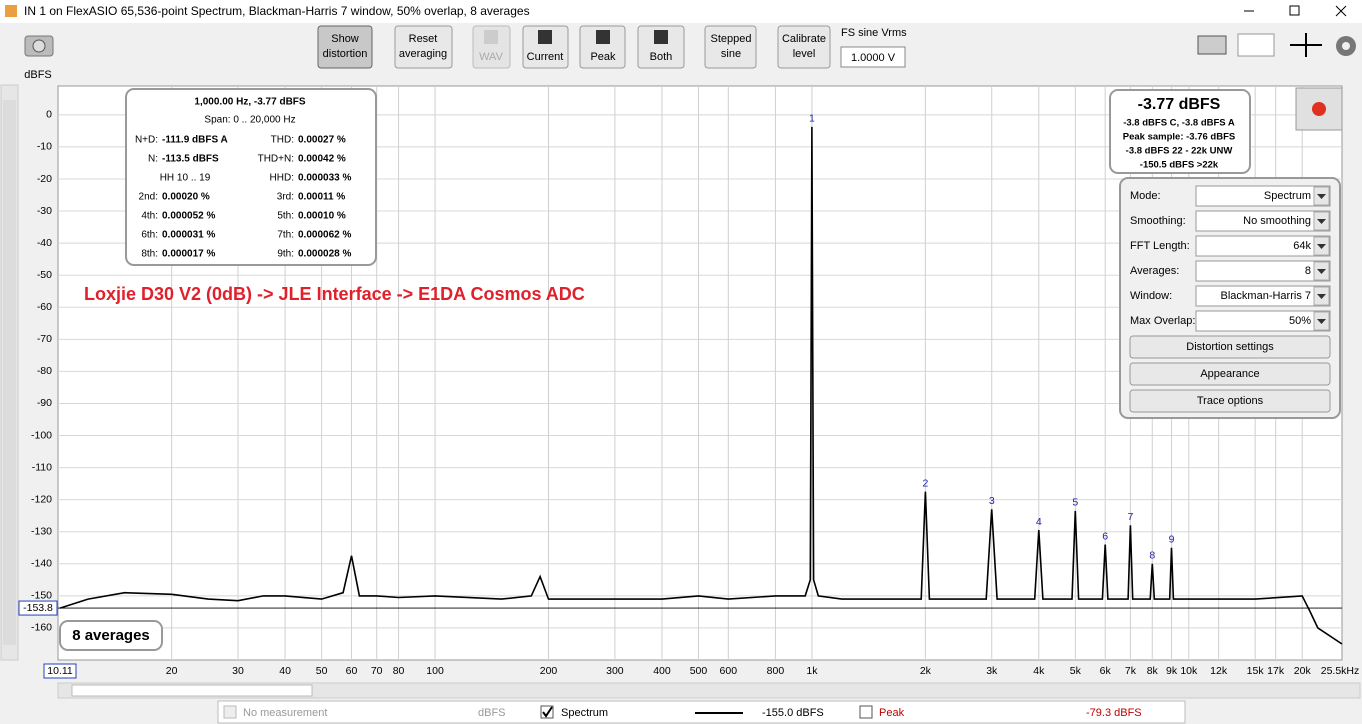 Image resolution: width=1362 pixels, height=724 pixels. I want to click on x-tick-label: 15k, so click(1256, 671).